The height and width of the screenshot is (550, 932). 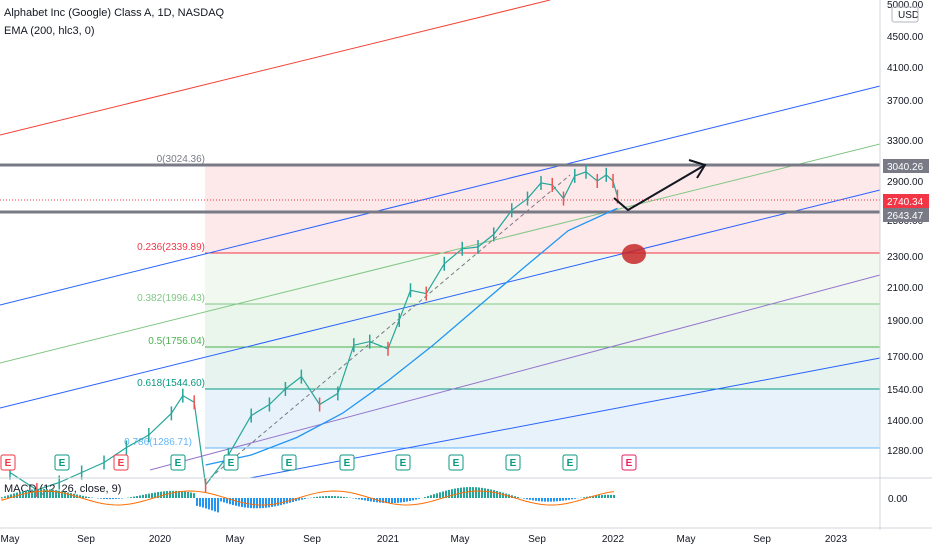 I want to click on price-tick: 2100.00, so click(x=905, y=288).